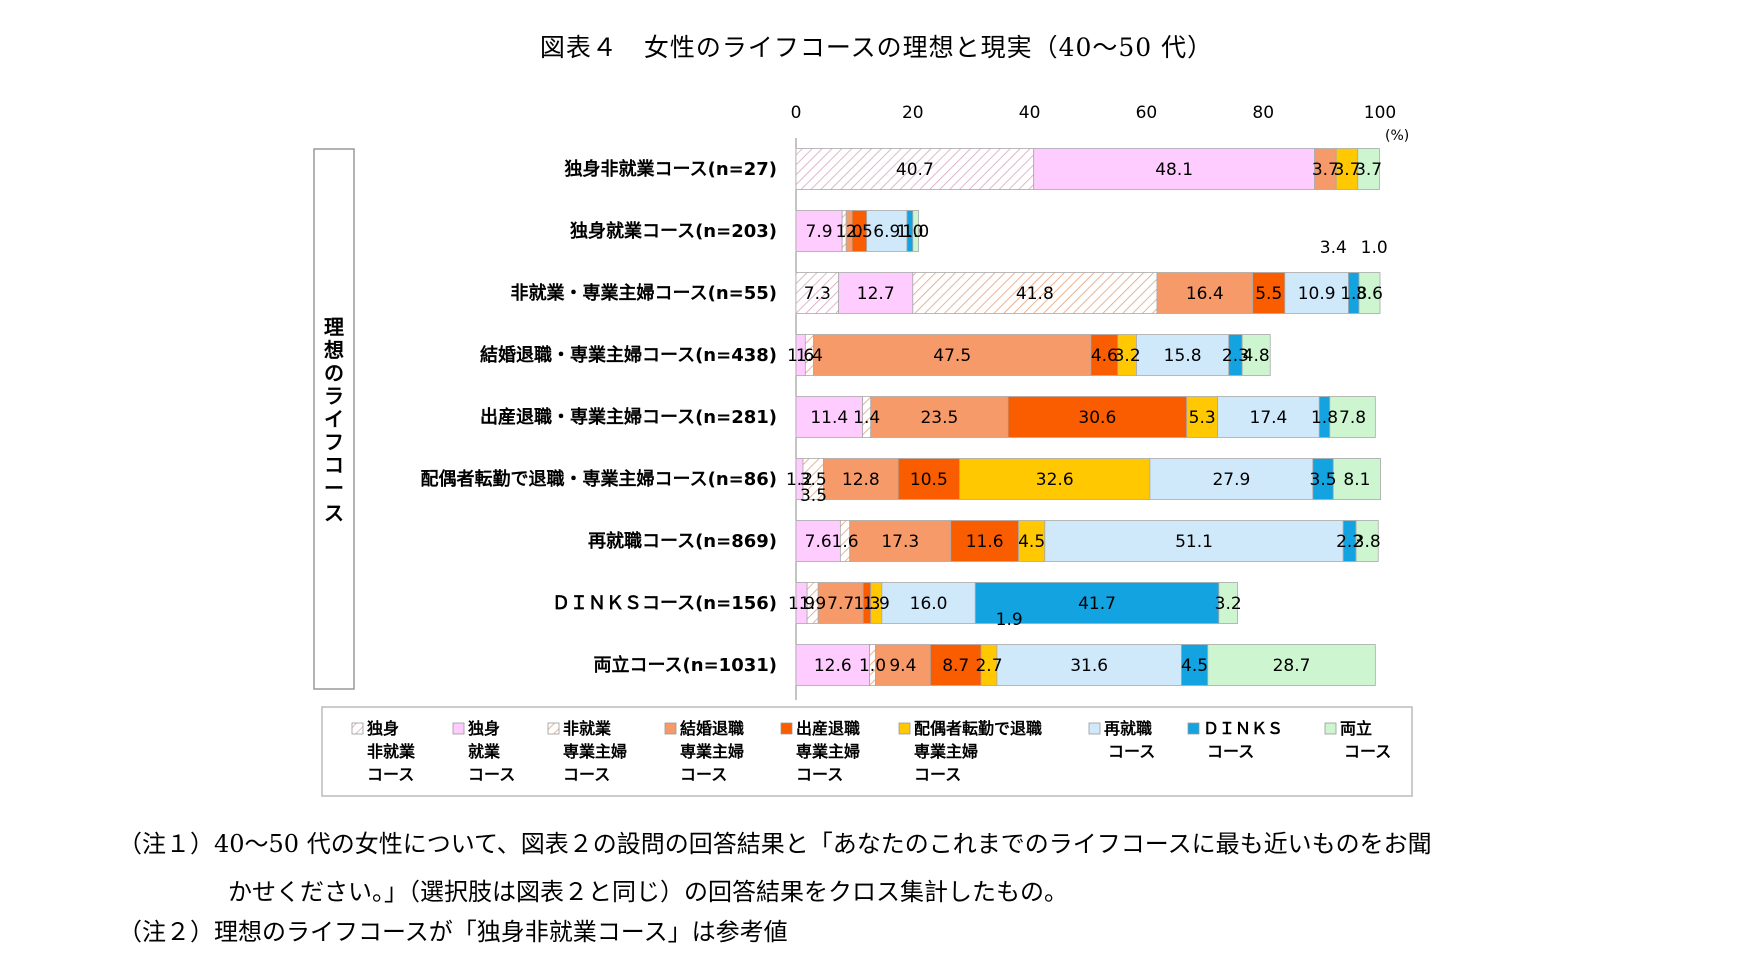  I want to click on data-label: 27.9, so click(1231, 480).